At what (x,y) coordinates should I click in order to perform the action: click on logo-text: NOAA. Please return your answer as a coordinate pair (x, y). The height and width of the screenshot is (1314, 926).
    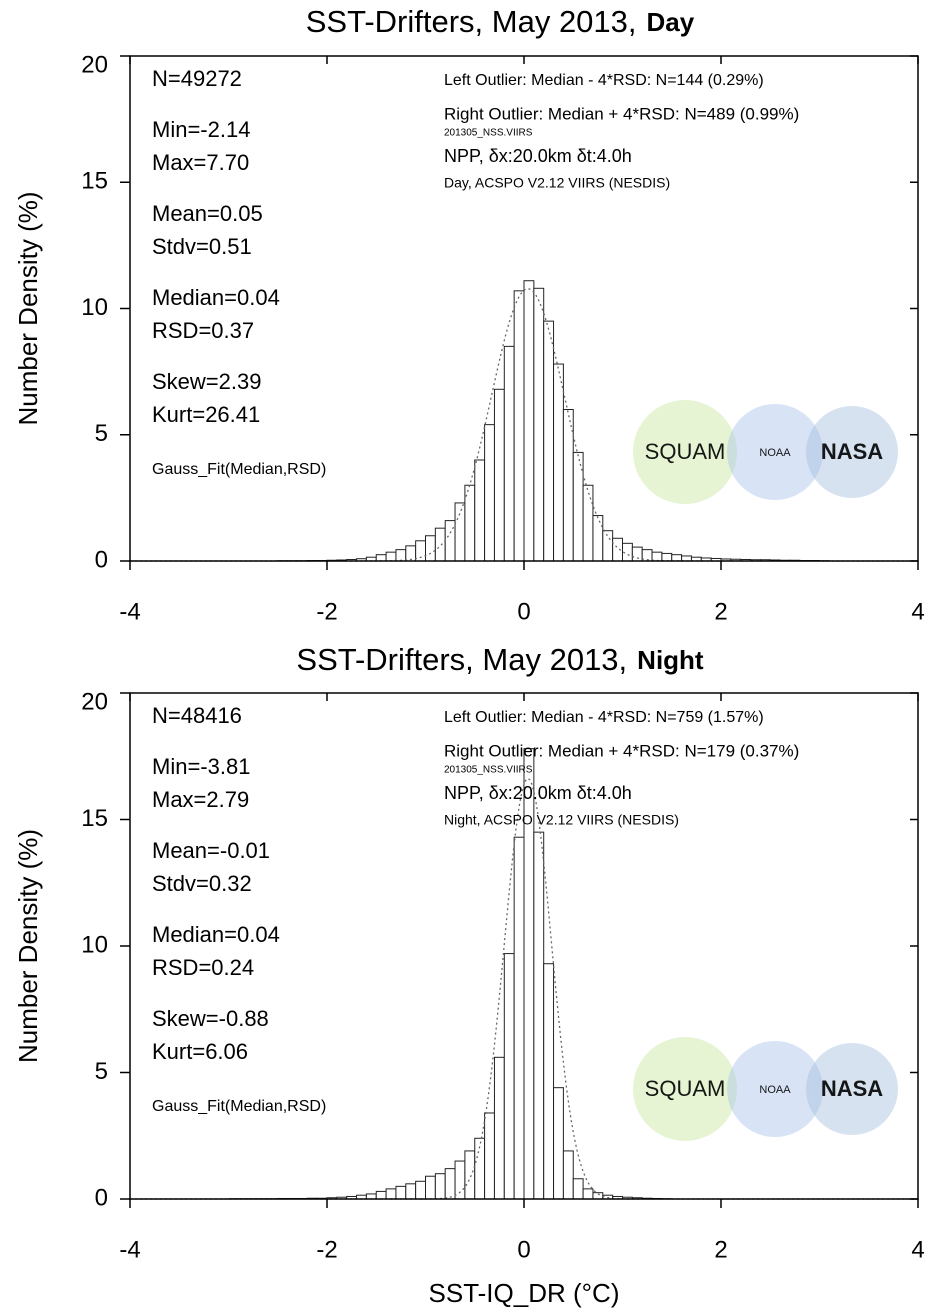
    Looking at the image, I should click on (775, 453).